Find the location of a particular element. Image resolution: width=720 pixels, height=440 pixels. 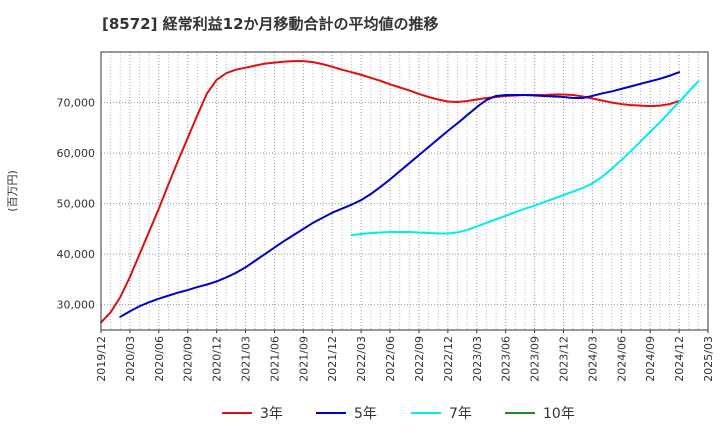

x-tick-label: 2021/06 is located at coordinates (274, 359).